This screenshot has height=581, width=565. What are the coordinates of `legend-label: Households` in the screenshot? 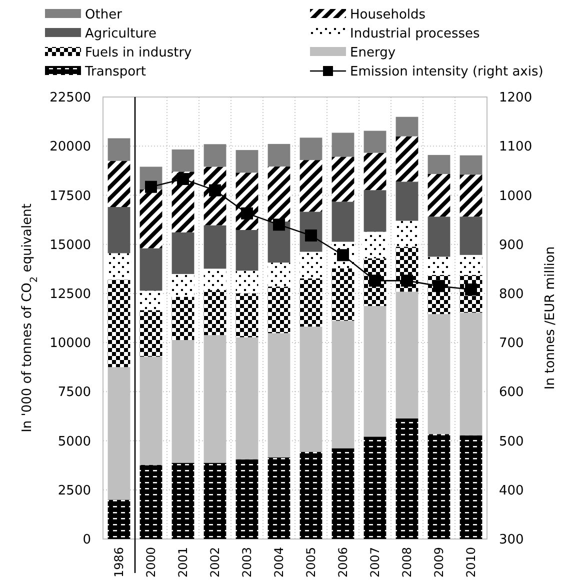 It's located at (388, 15).